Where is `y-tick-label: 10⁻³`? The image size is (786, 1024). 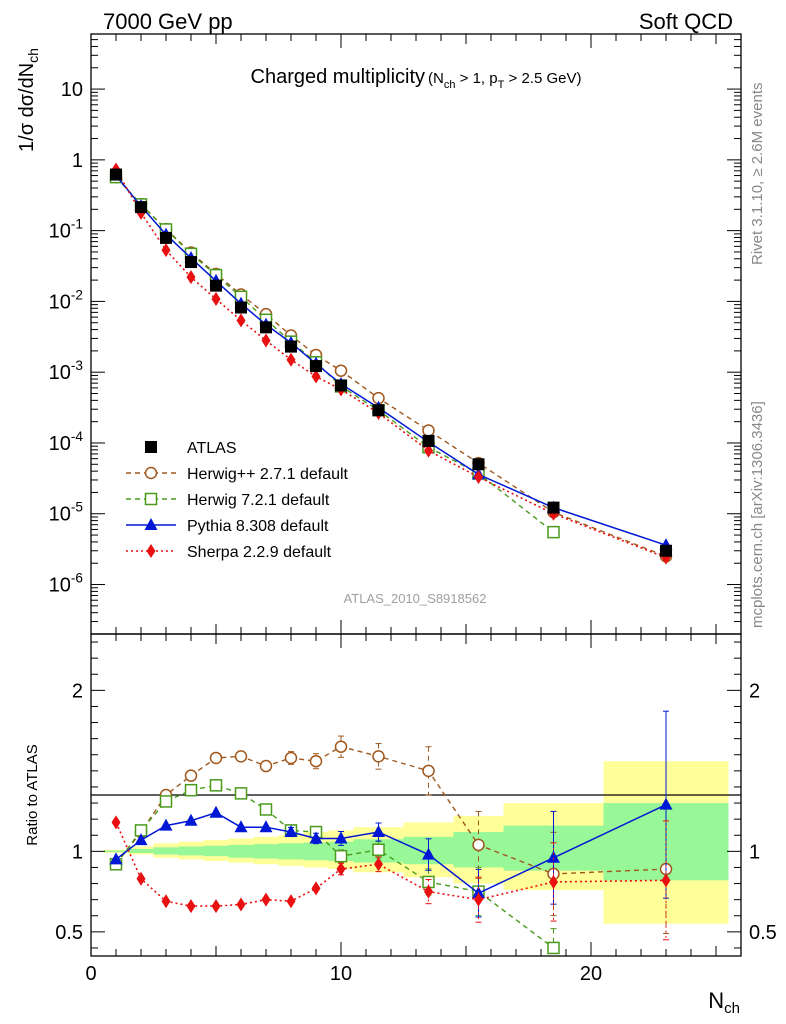
y-tick-label: 10⁻³ is located at coordinates (66, 371).